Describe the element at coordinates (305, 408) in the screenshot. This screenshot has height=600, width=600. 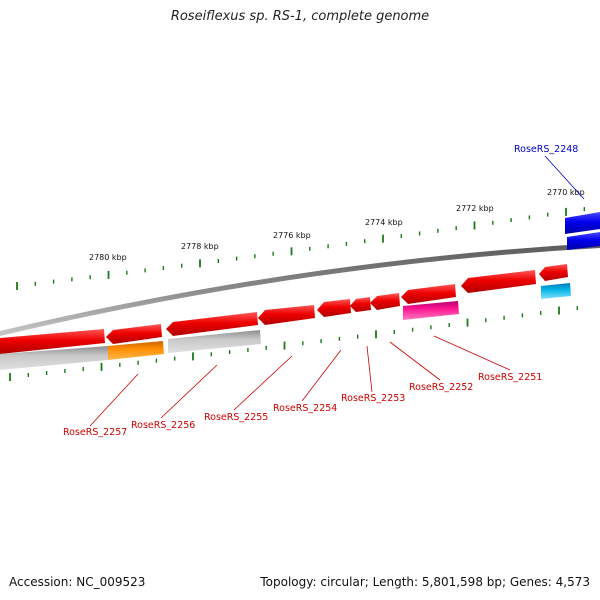
I see `gene-label-2254: RoseRS_2254` at that location.